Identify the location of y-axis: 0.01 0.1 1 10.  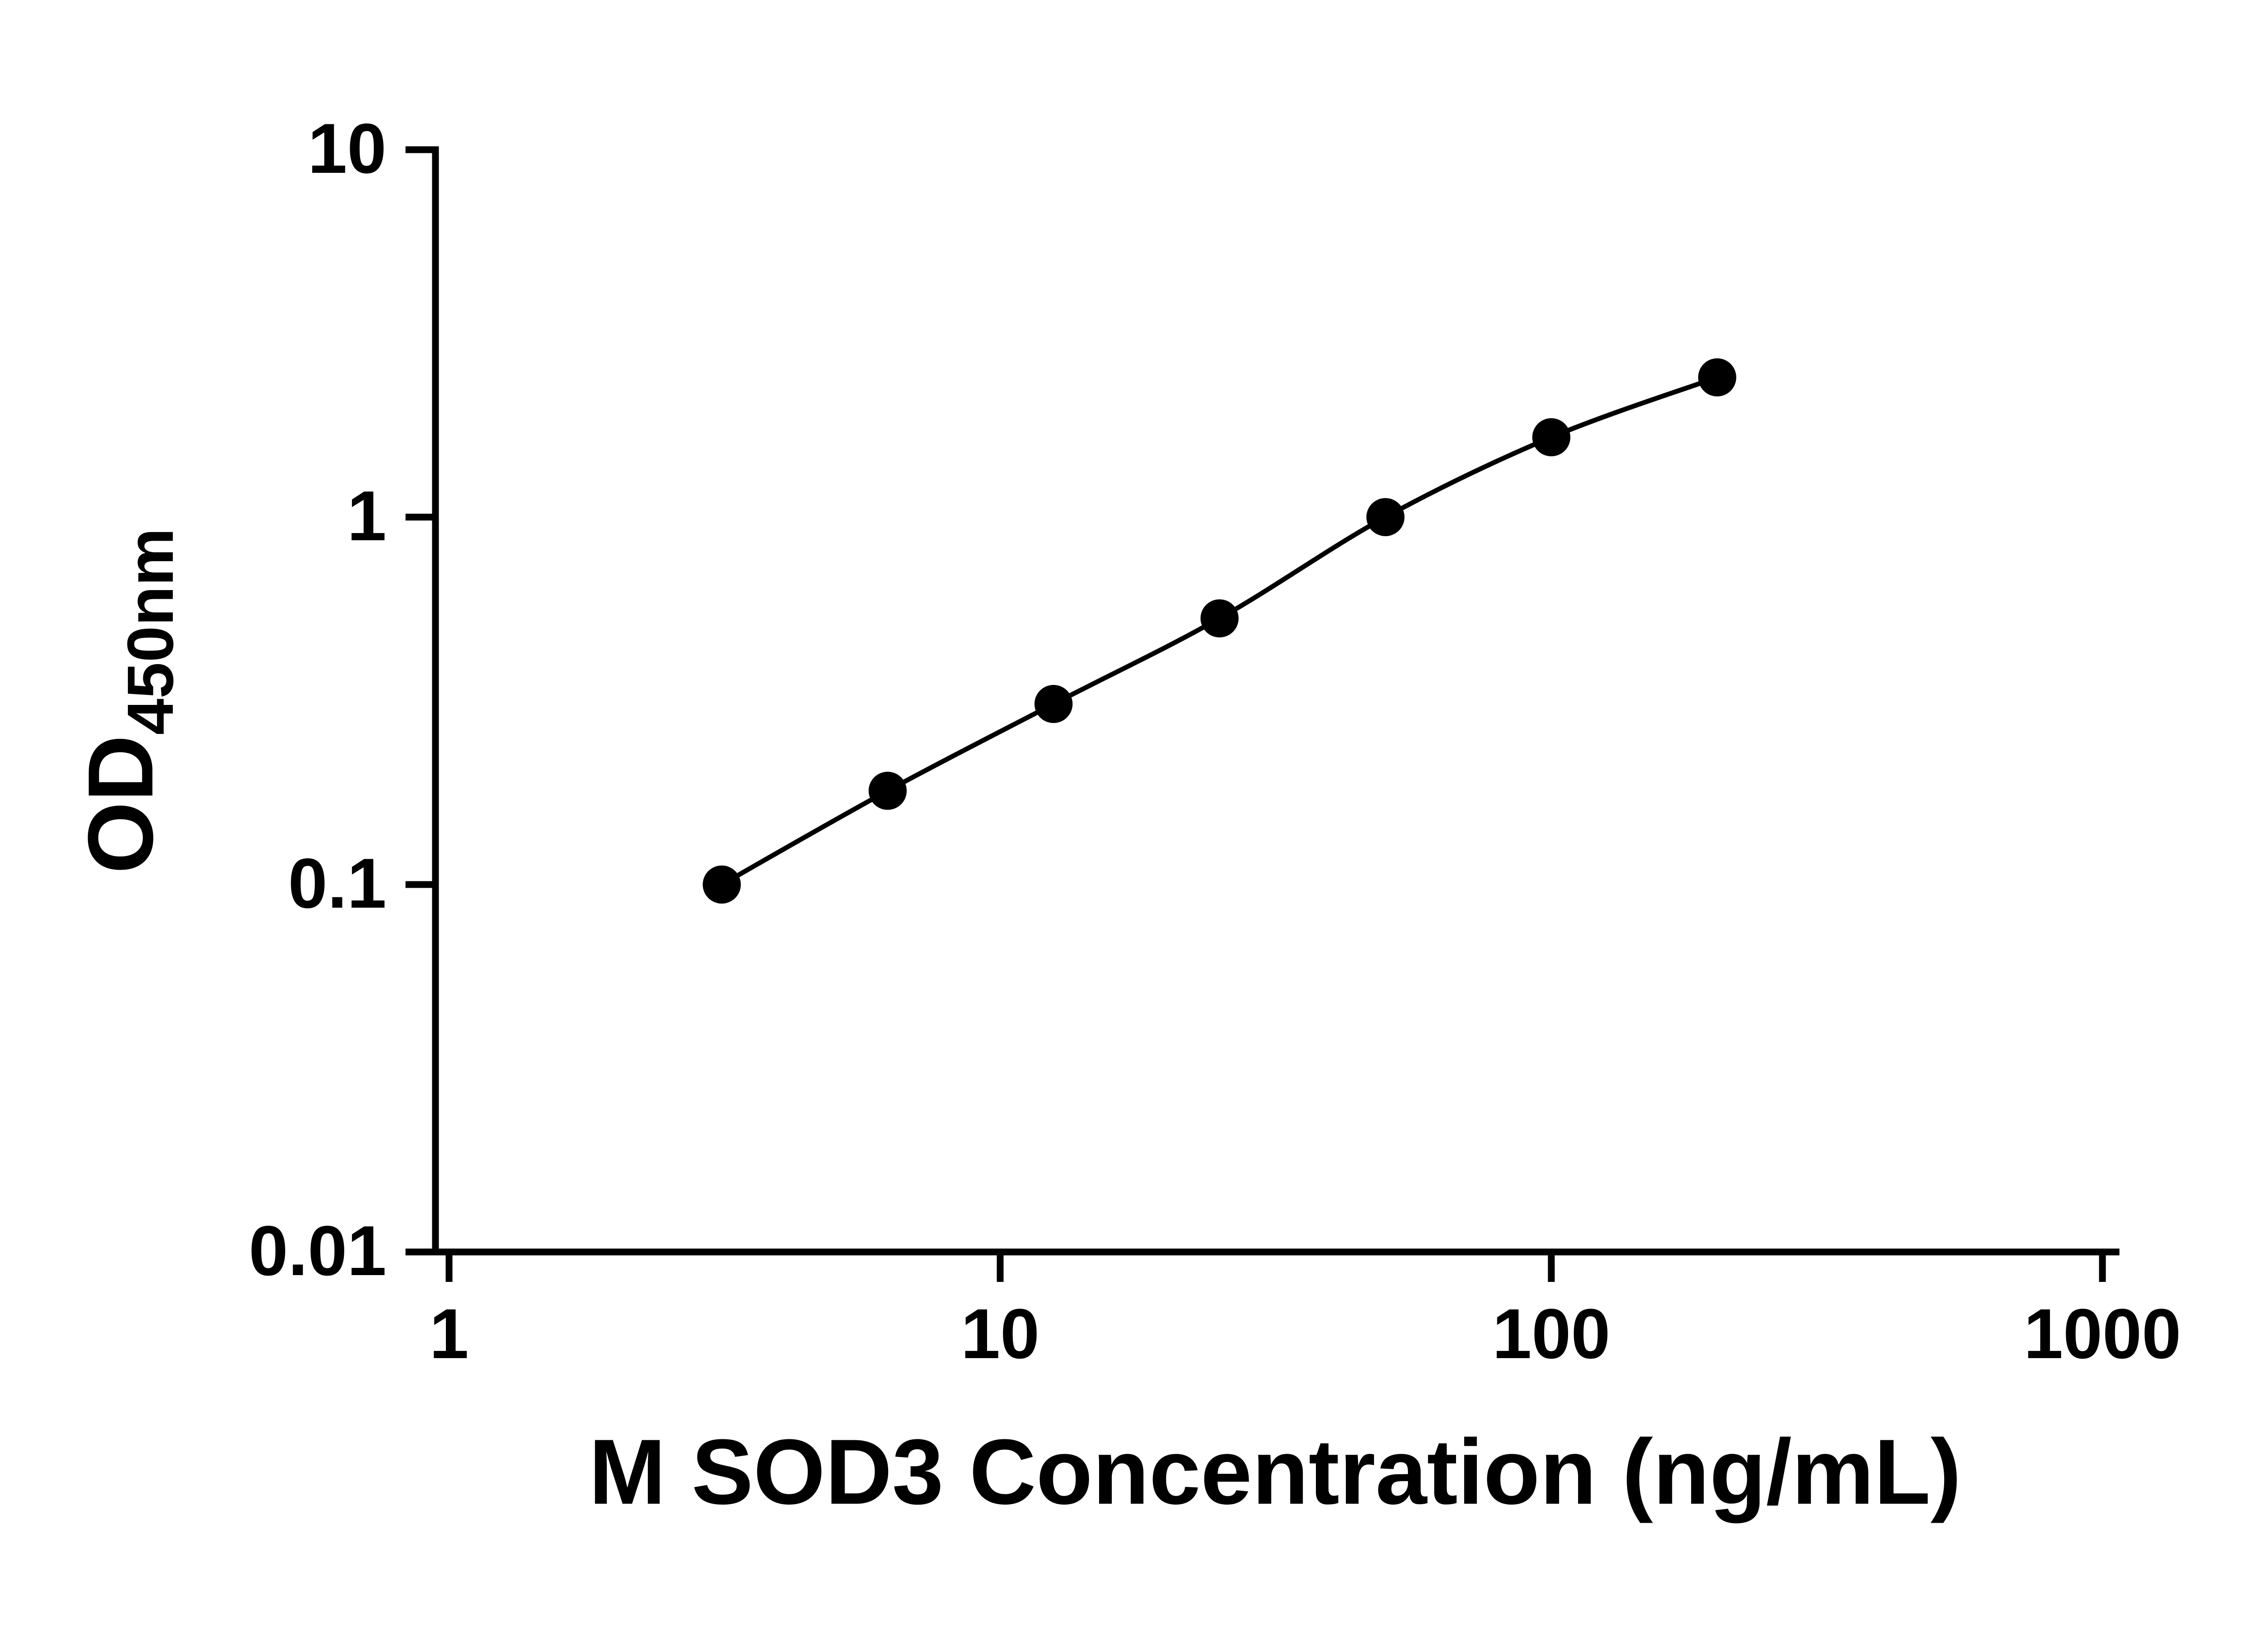
(342, 700).